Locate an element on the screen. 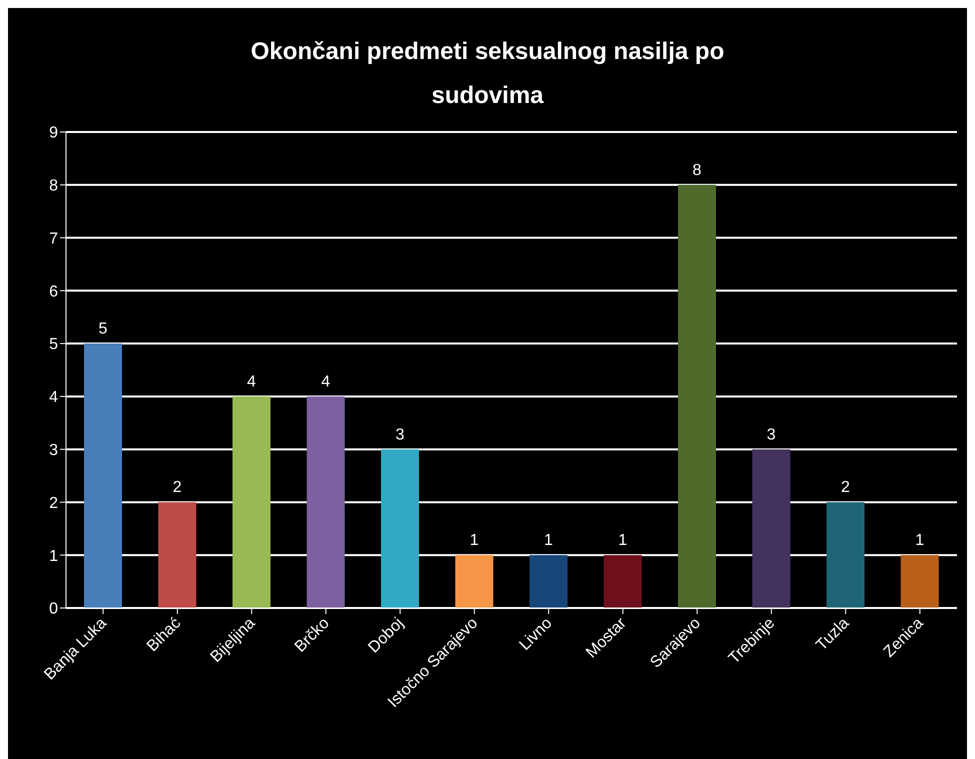  y-tick-label: 0 is located at coordinates (53, 609).